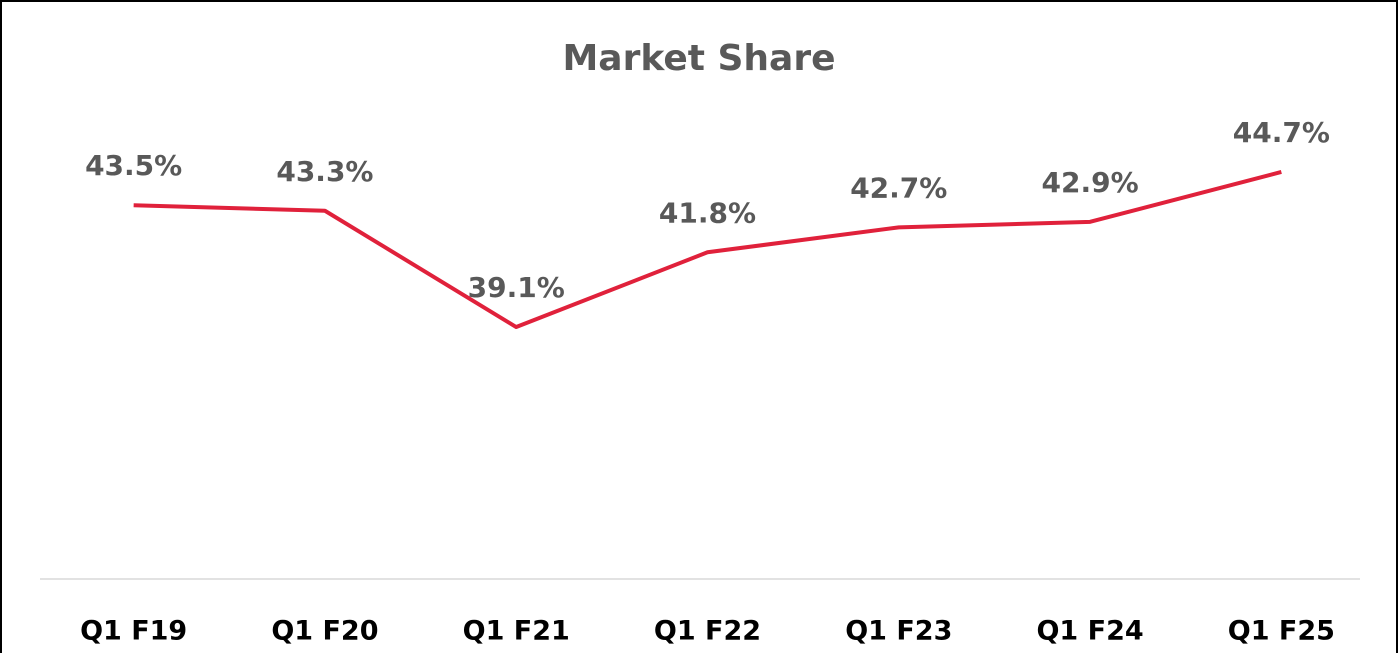  I want to click on data-label: 41.8%, so click(707, 212).